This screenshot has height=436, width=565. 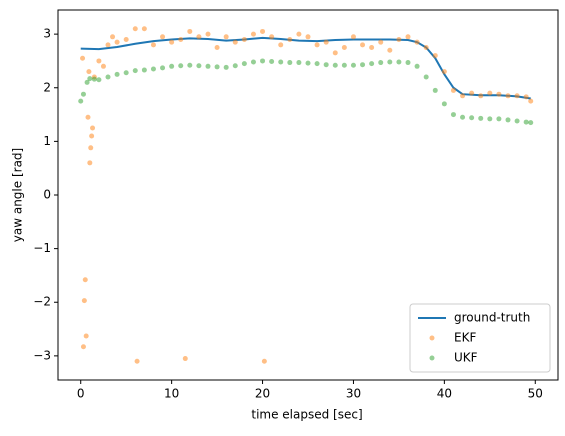 What do you see at coordinates (535, 394) in the screenshot?
I see `x-tick-label: 50` at bounding box center [535, 394].